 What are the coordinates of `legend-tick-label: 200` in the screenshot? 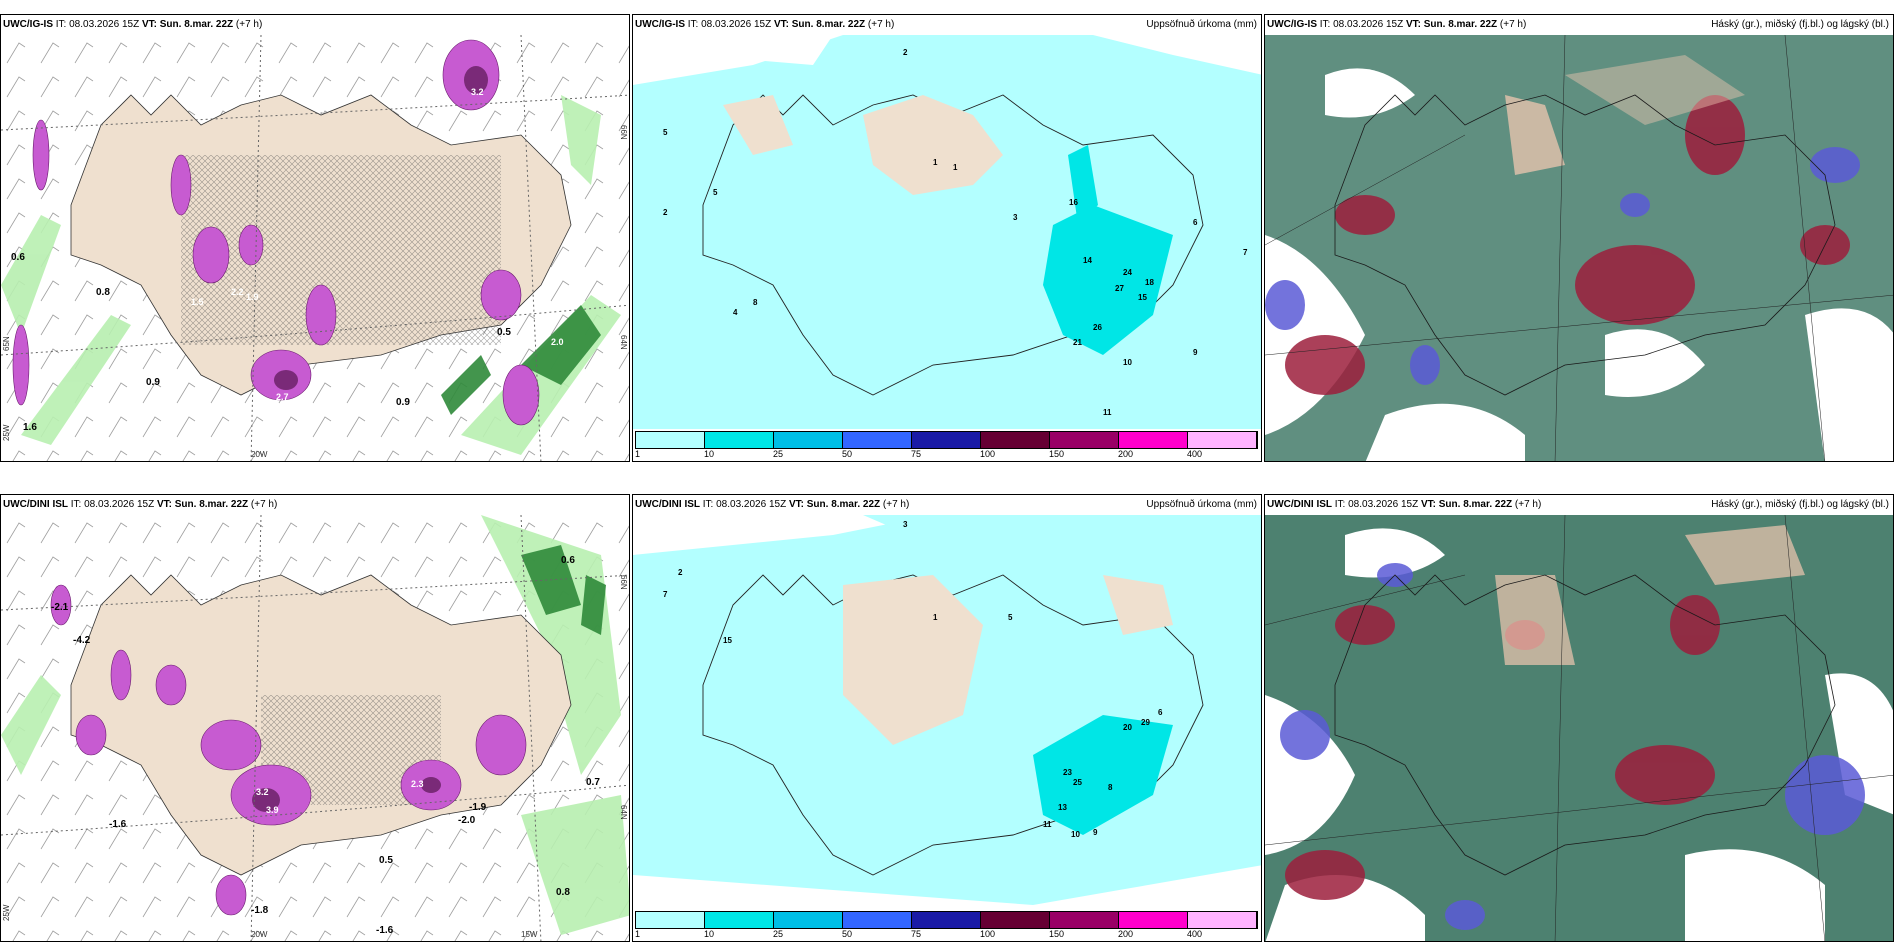 It's located at (1126, 934).